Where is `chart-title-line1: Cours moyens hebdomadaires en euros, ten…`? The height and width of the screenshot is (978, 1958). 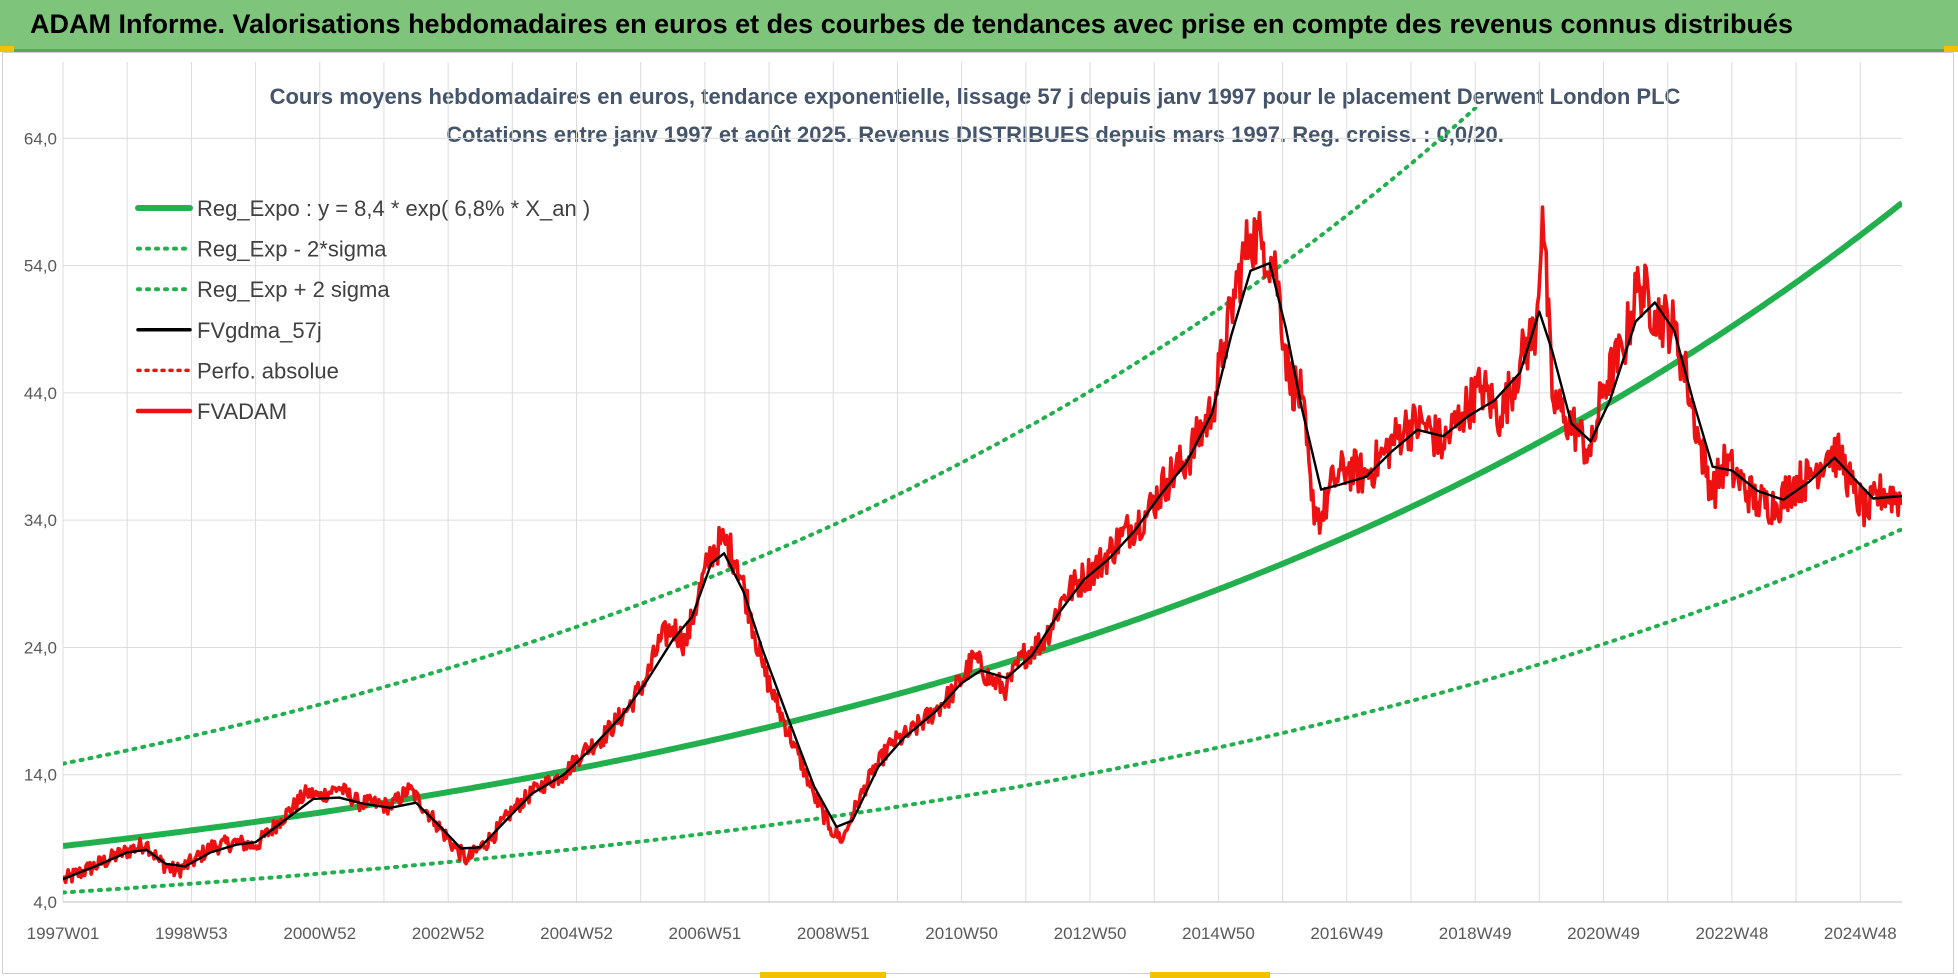 chart-title-line1: Cours moyens hebdomadaires en euros, ten… is located at coordinates (975, 96).